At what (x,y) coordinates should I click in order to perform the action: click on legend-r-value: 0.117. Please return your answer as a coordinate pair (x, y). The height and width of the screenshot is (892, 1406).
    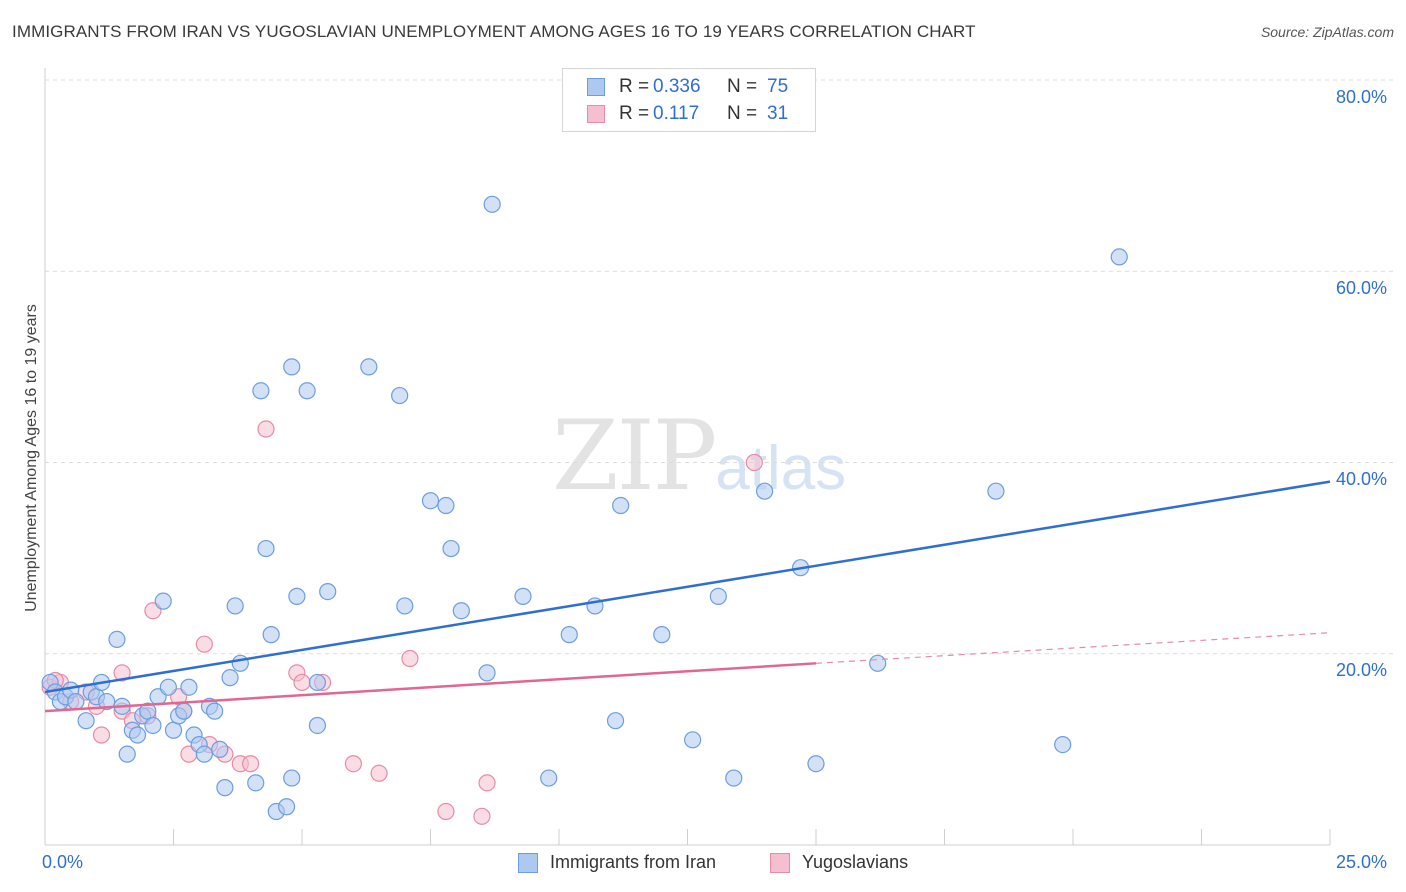
    Looking at the image, I should click on (676, 113).